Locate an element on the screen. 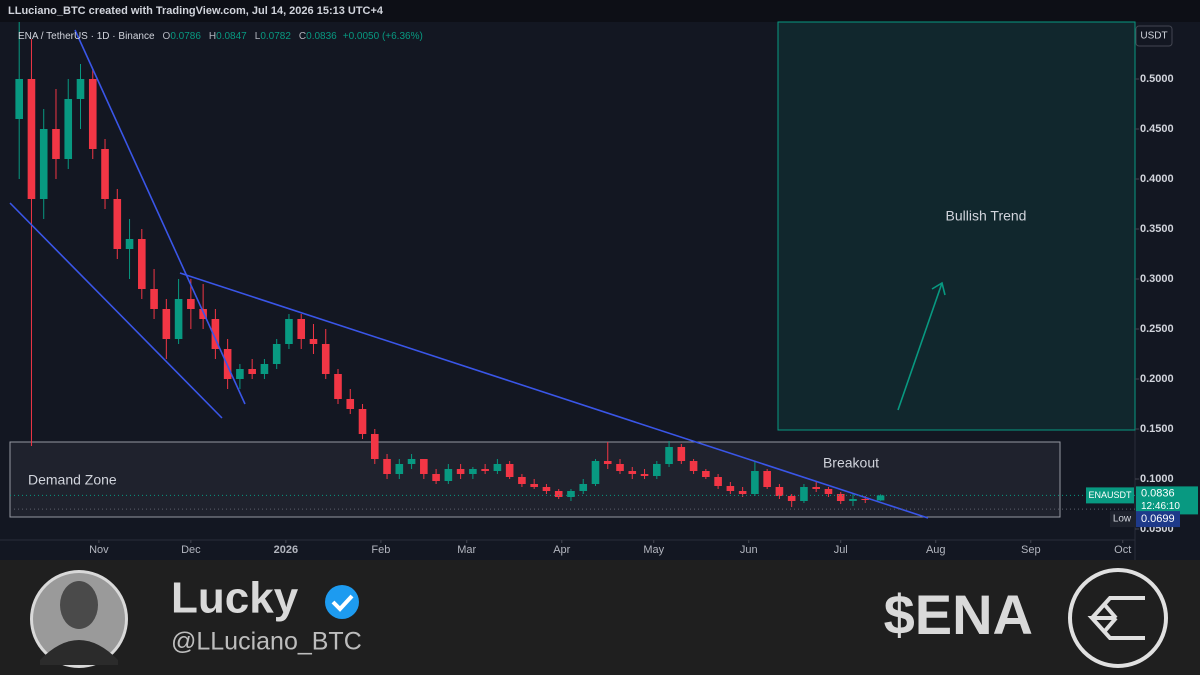 The width and height of the screenshot is (1200, 675). price-tag-box is located at coordinates (1110, 495).